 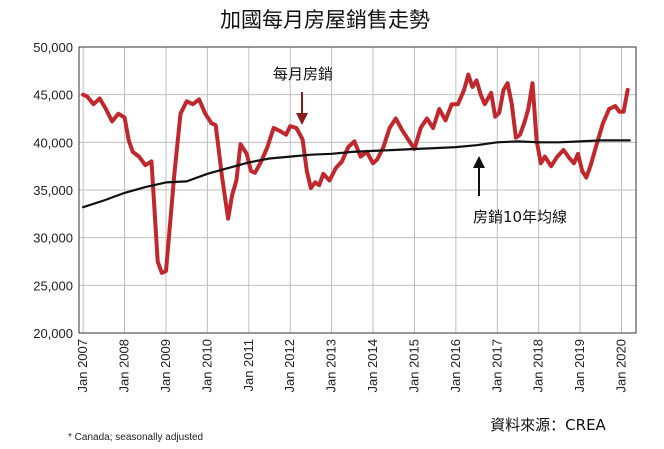 What do you see at coordinates (331, 366) in the screenshot?
I see `x-tick-label: Jan 2013` at bounding box center [331, 366].